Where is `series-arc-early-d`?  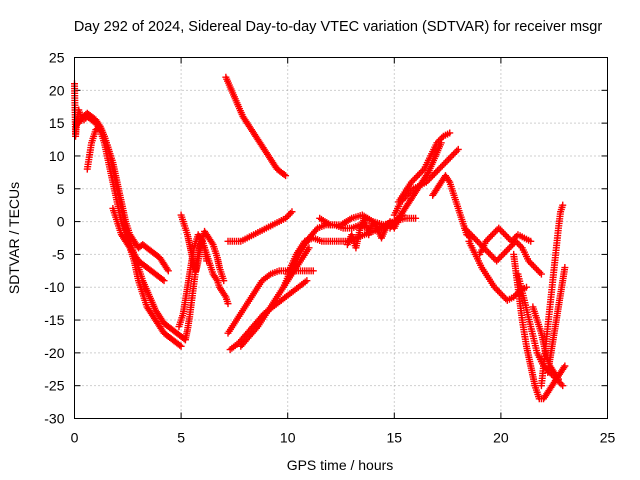
series-arc-early-d is located at coordinates (138, 244).